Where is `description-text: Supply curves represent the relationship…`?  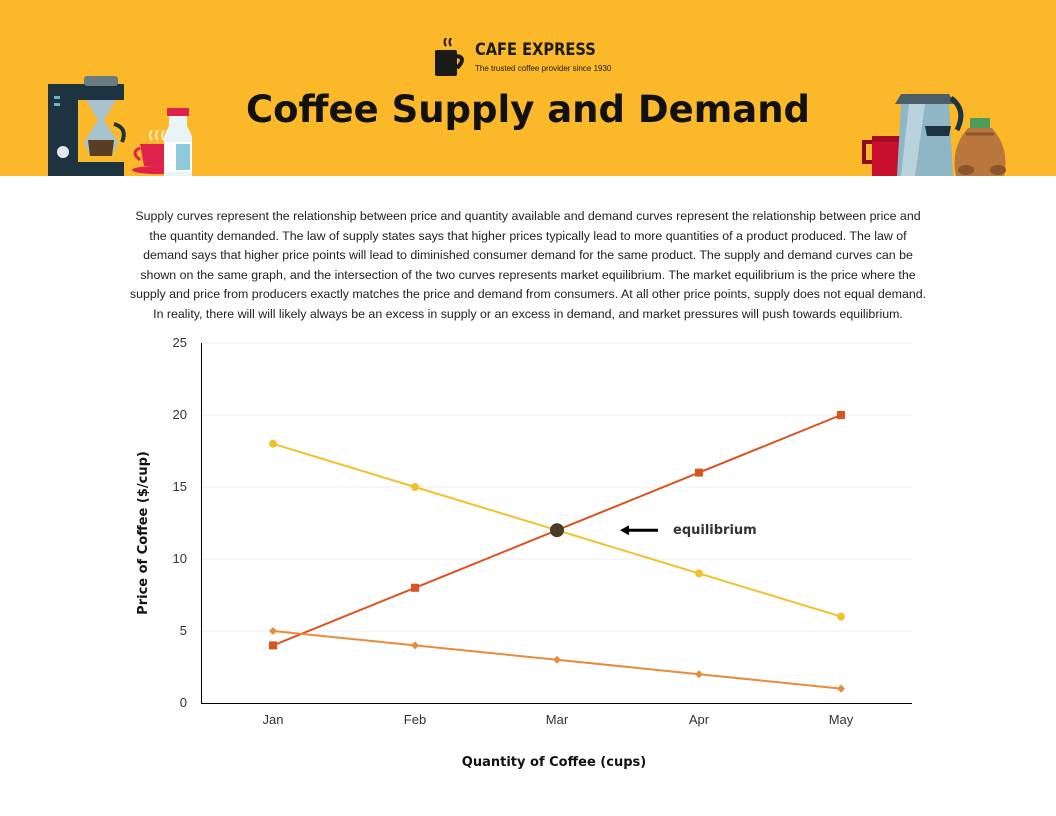
description-text: Supply curves represent the relationship… is located at coordinates (528, 265).